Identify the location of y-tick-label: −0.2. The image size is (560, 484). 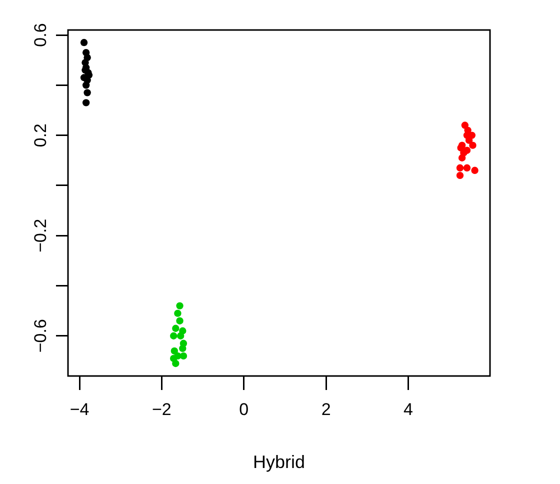
(40, 235).